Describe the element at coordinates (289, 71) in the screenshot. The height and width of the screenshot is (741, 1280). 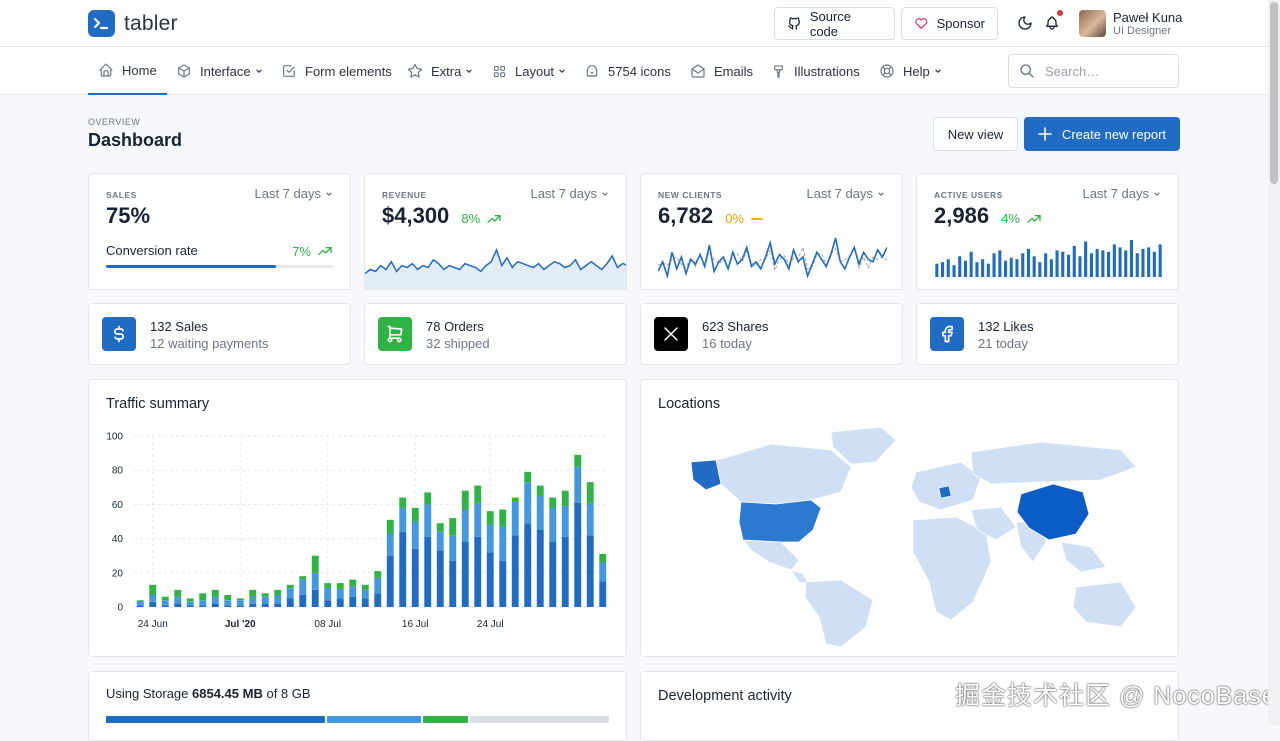
I see `checkbox-icon` at that location.